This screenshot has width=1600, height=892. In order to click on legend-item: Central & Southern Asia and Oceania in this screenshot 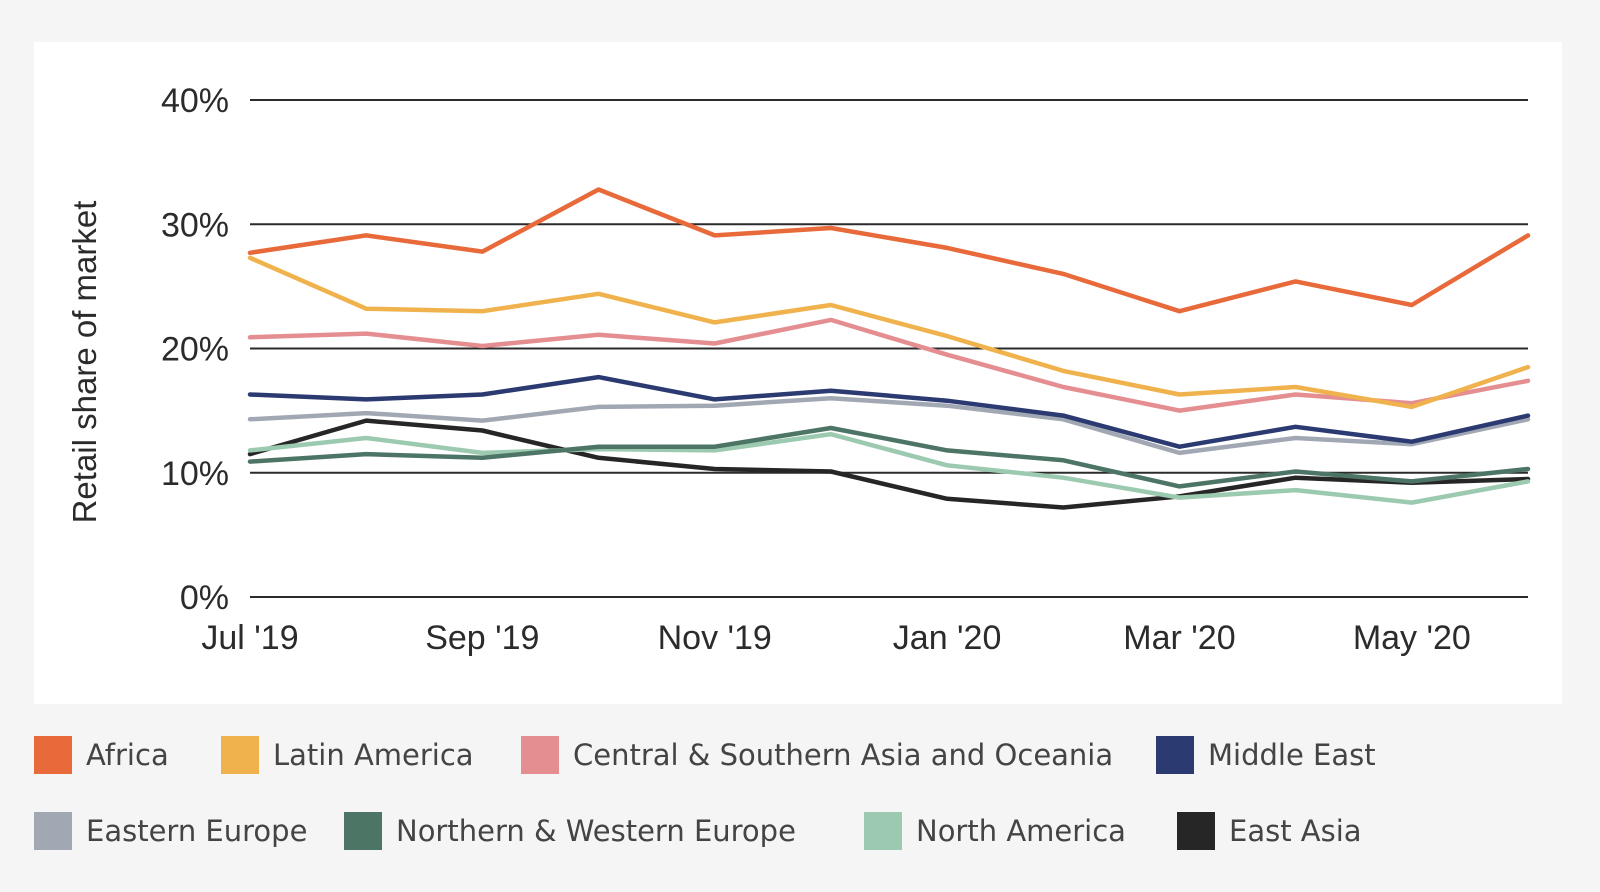, I will do `click(817, 755)`.